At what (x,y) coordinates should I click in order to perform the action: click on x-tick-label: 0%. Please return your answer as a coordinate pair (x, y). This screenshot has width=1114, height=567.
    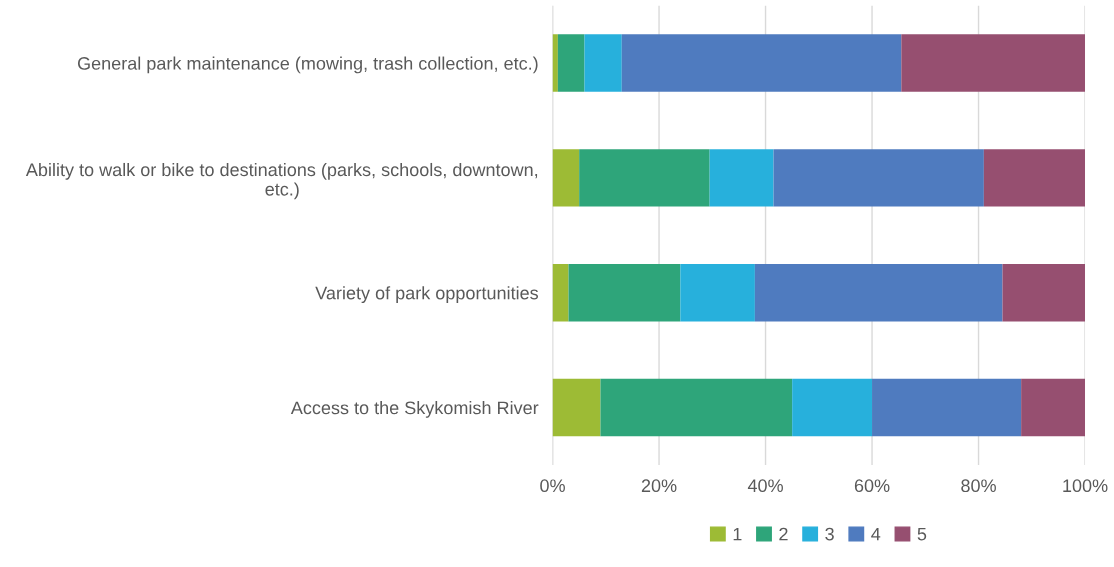
    Looking at the image, I should click on (552, 486).